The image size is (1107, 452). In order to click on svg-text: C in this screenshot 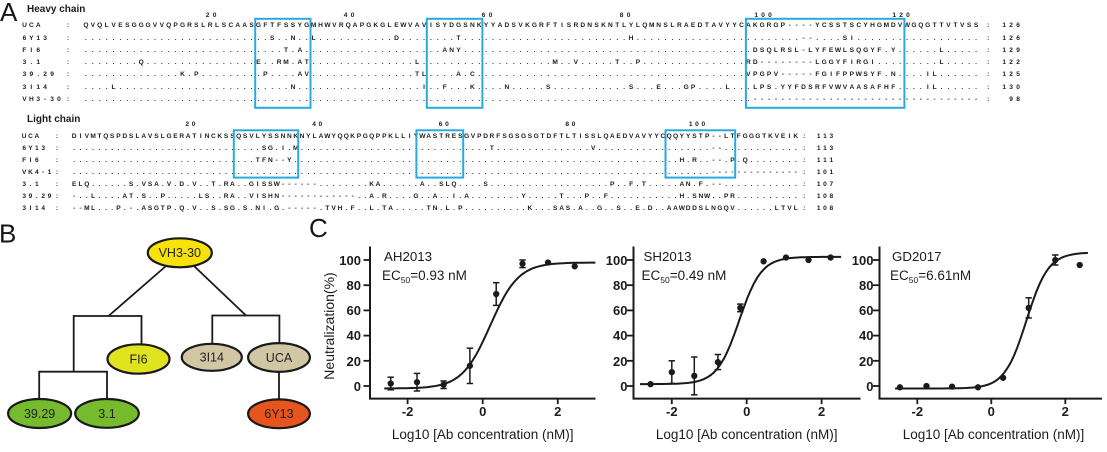, I will do `click(318, 228)`.